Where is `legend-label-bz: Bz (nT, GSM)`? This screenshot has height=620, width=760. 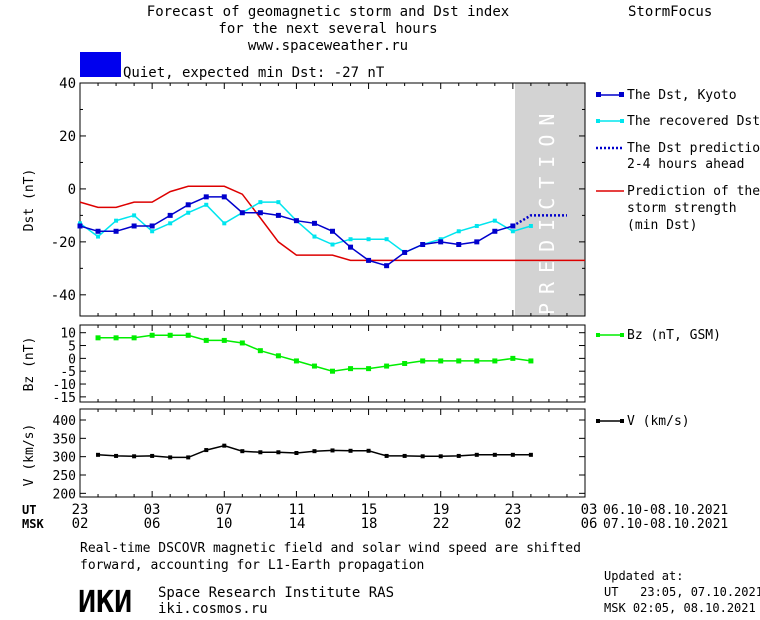 legend-label-bz: Bz (nT, GSM) is located at coordinates (674, 335).